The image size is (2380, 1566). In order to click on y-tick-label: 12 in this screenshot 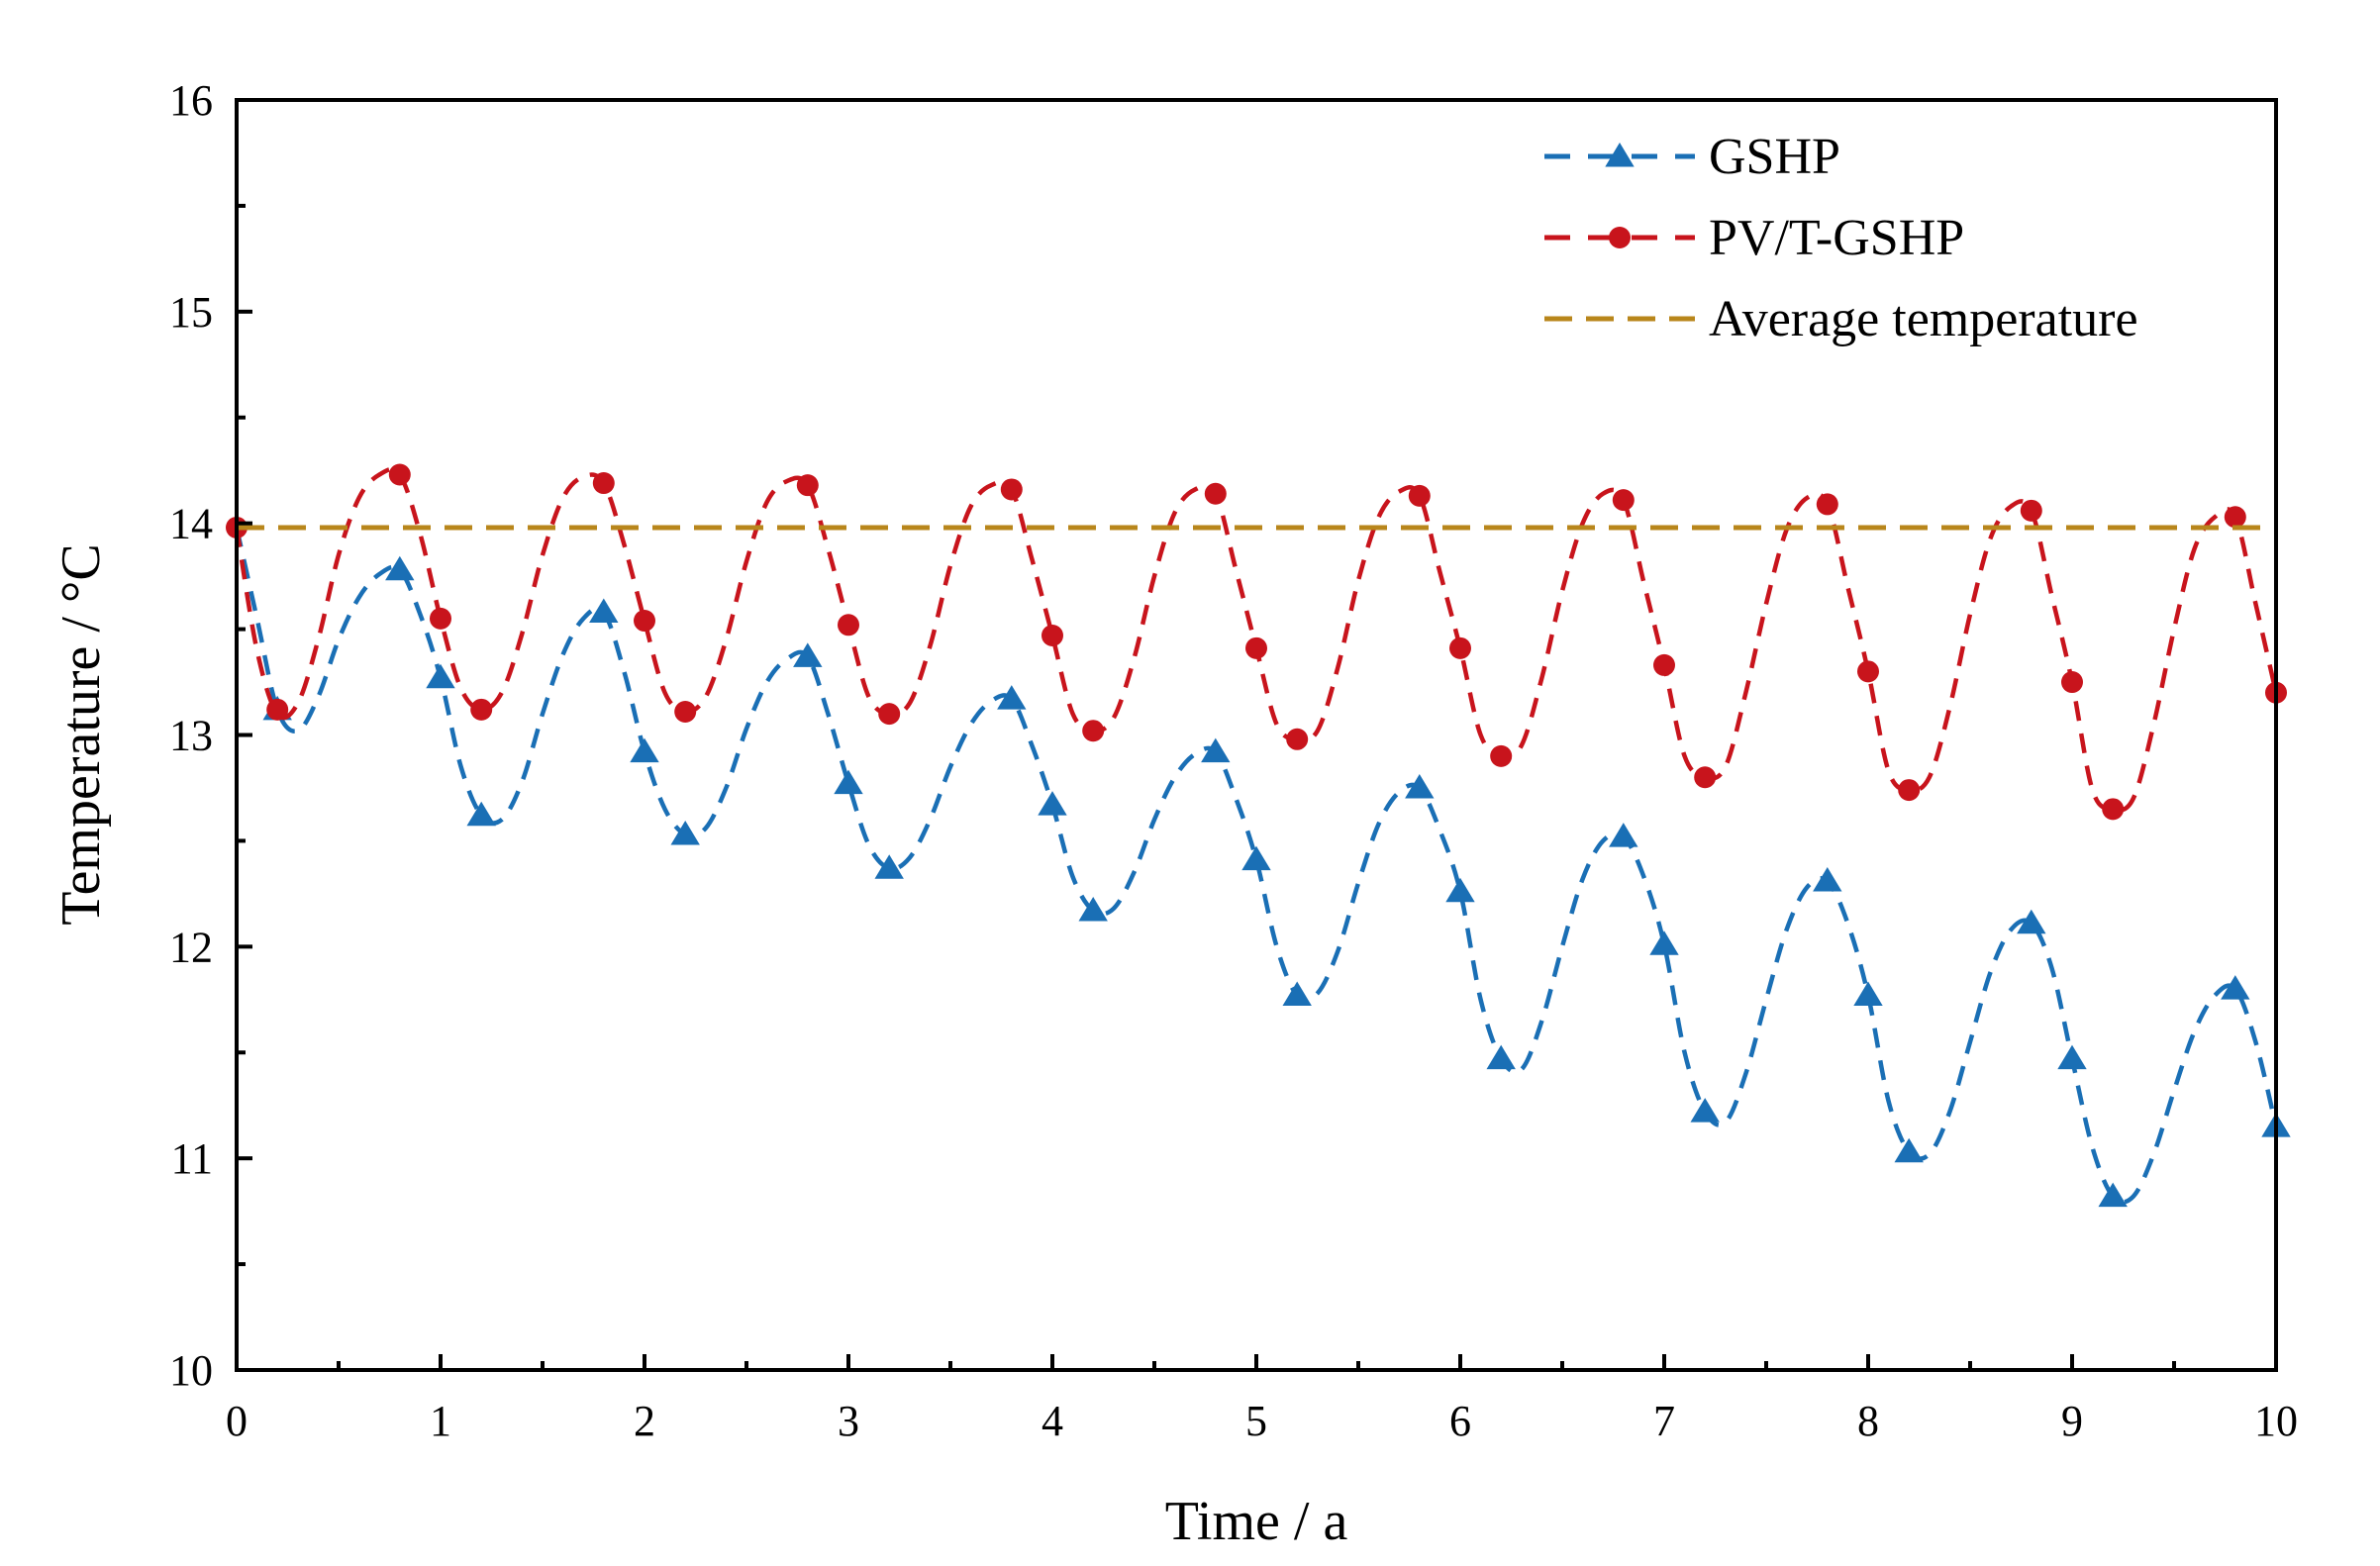, I will do `click(191, 947)`.